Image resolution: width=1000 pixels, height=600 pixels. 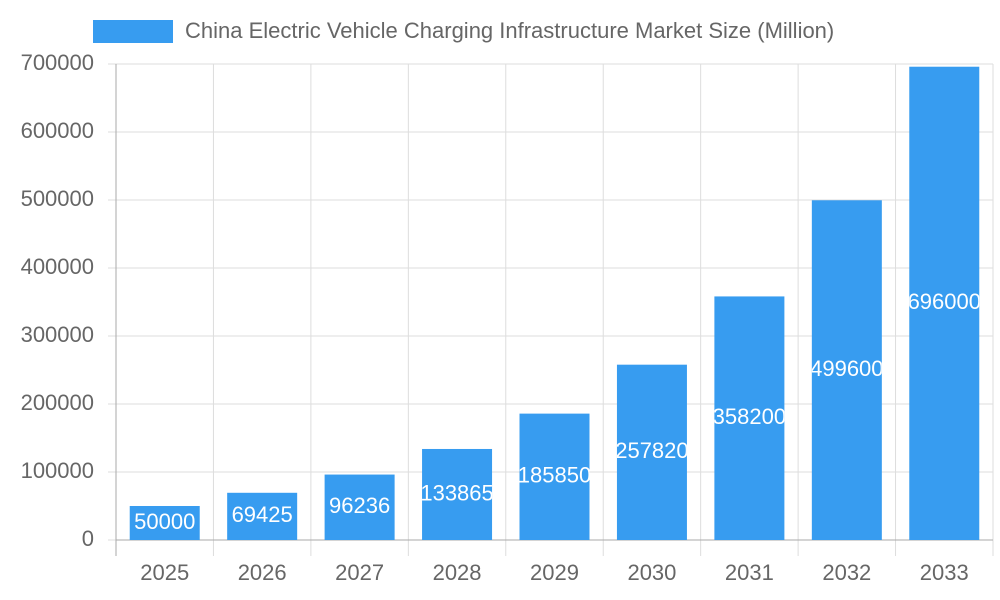 What do you see at coordinates (262, 572) in the screenshot?
I see `x-tick-label: 2026` at bounding box center [262, 572].